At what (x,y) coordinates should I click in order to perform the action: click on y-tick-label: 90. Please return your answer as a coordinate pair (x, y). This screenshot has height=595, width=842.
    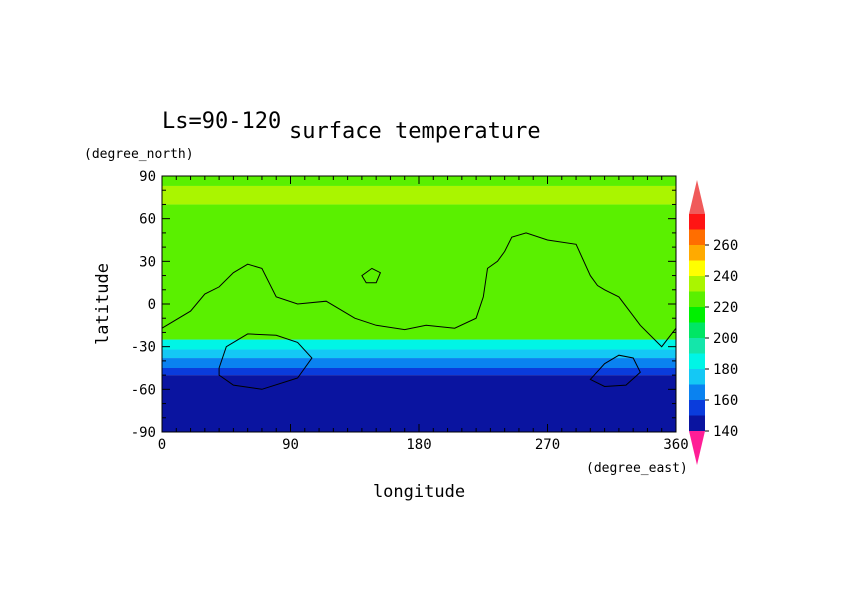
    Looking at the image, I should click on (147, 177).